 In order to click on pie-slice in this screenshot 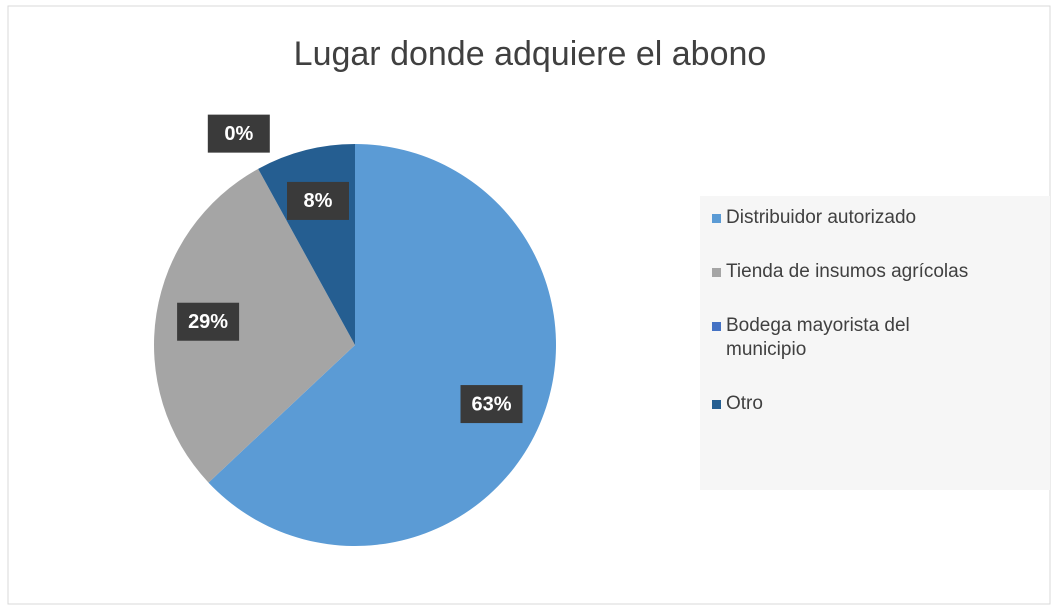, I will do `click(254, 325)`.